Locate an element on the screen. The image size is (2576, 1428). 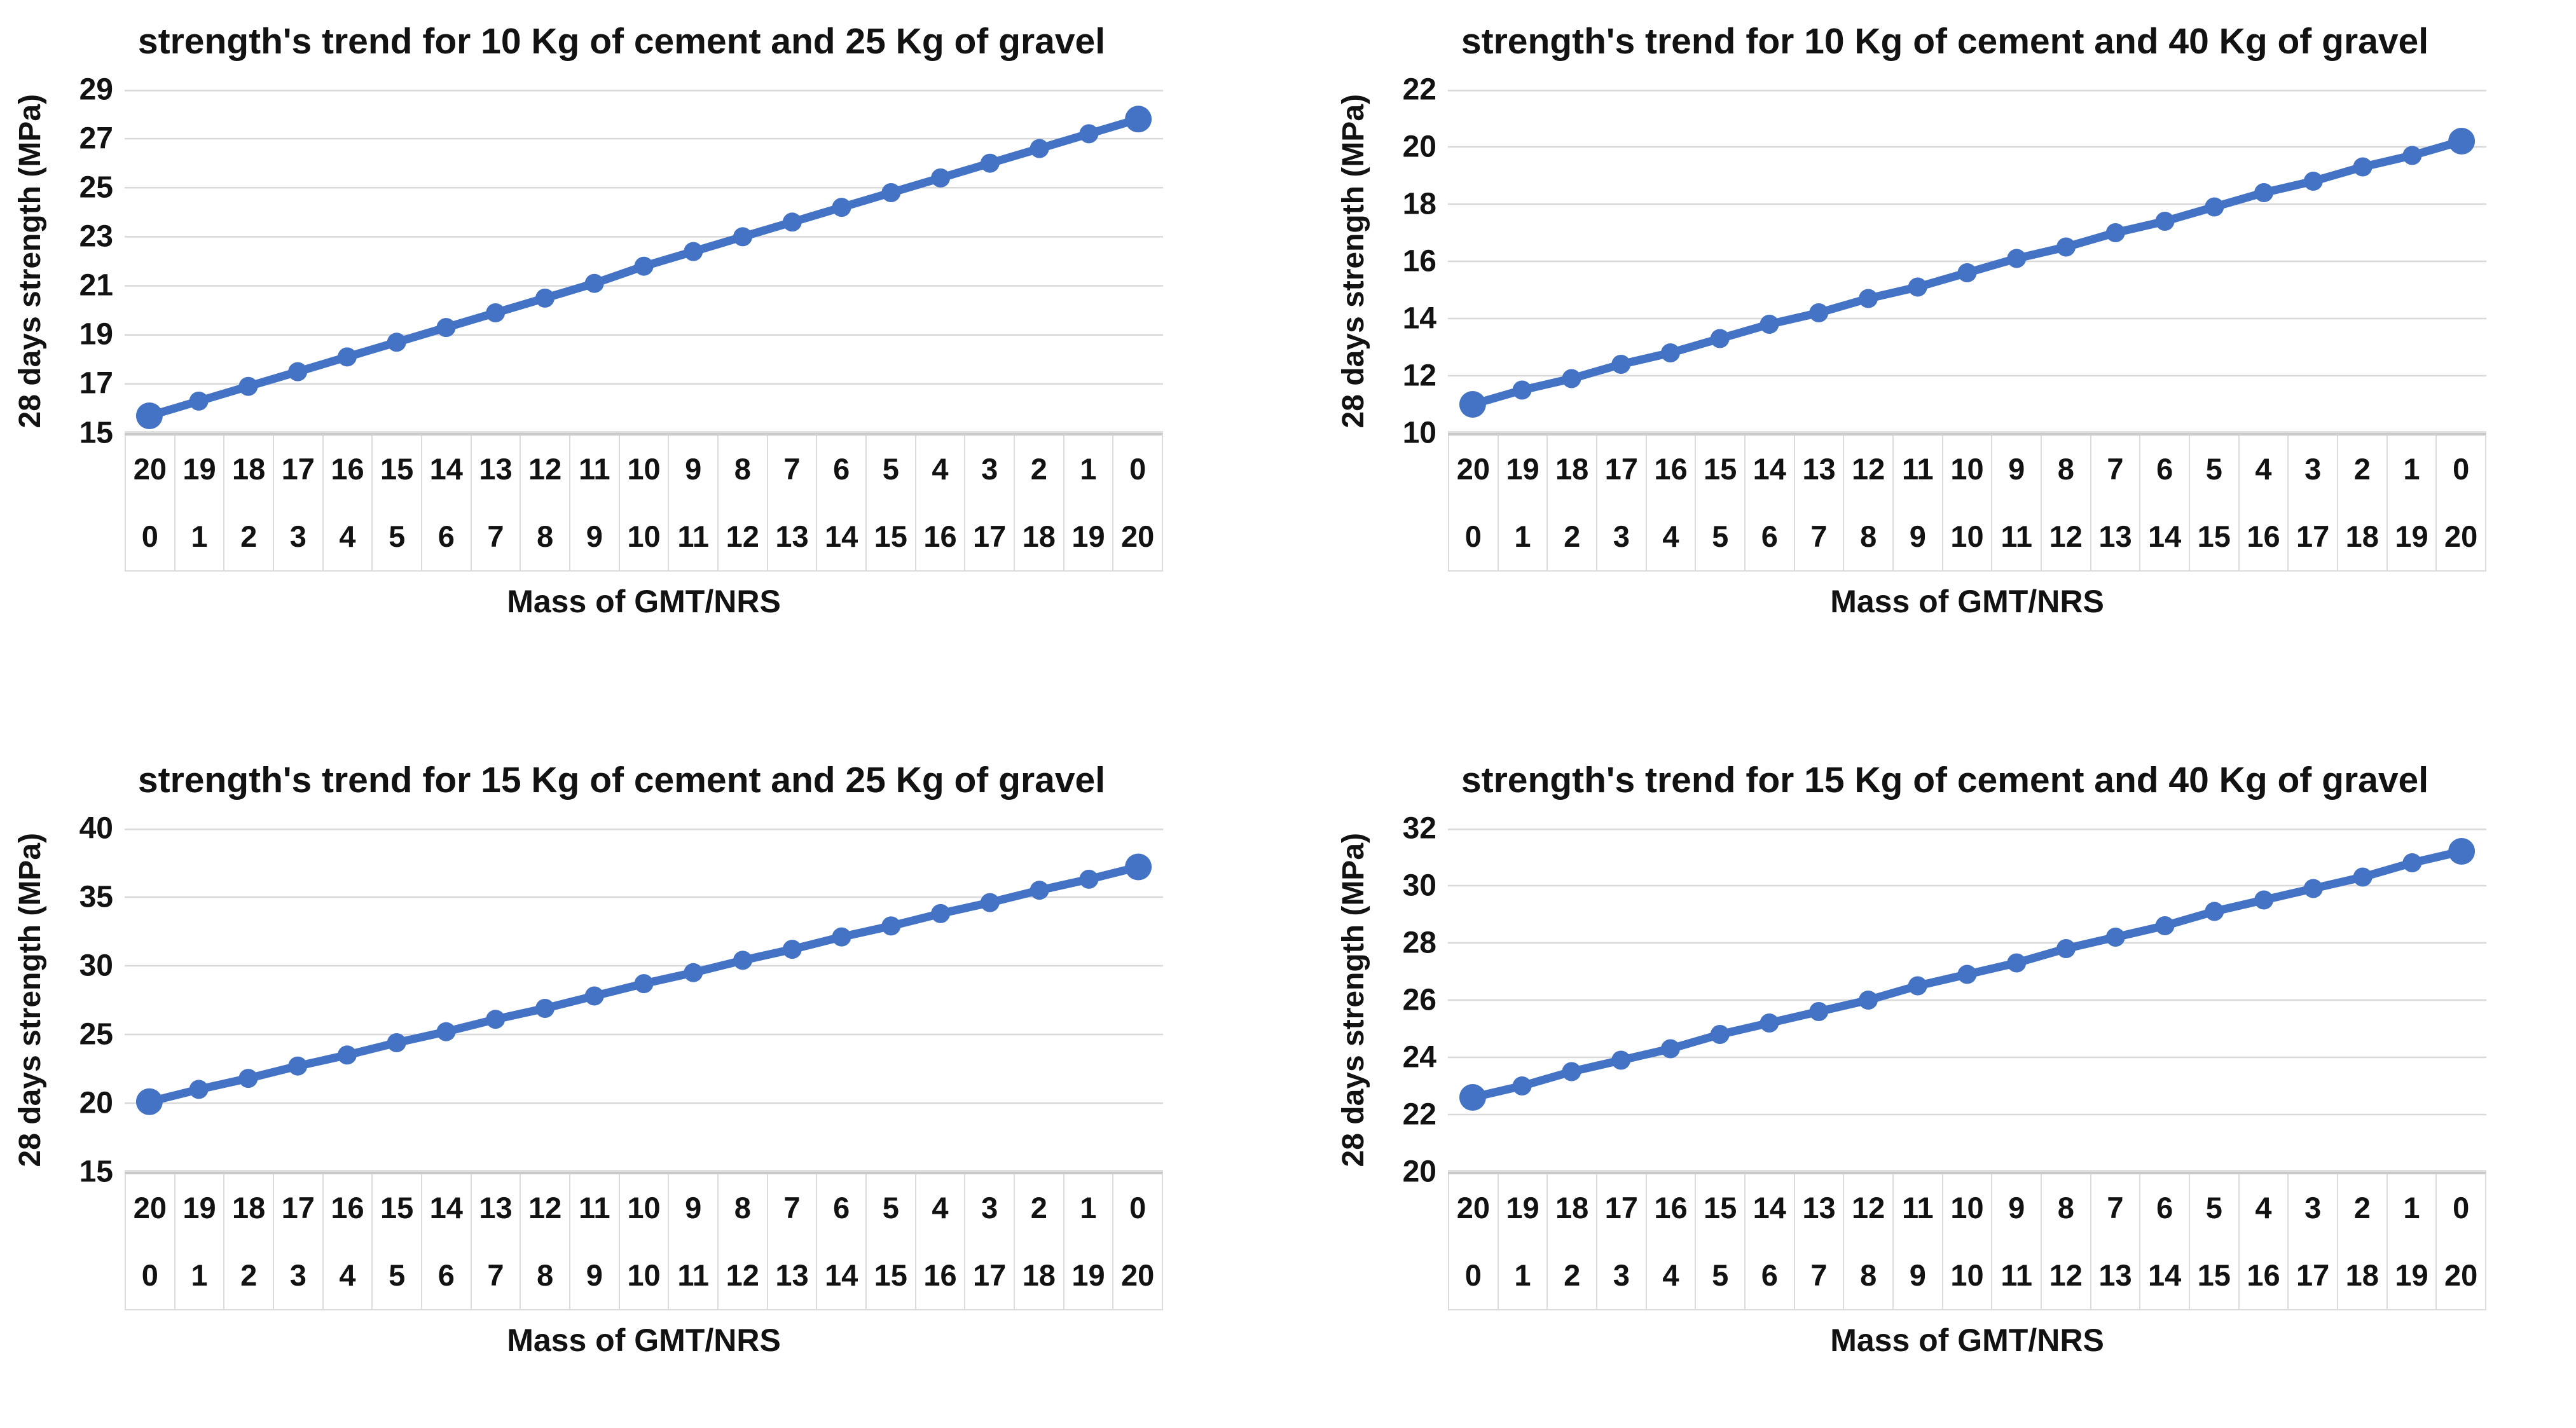
x-category-nrs: 12 is located at coordinates (742, 536).